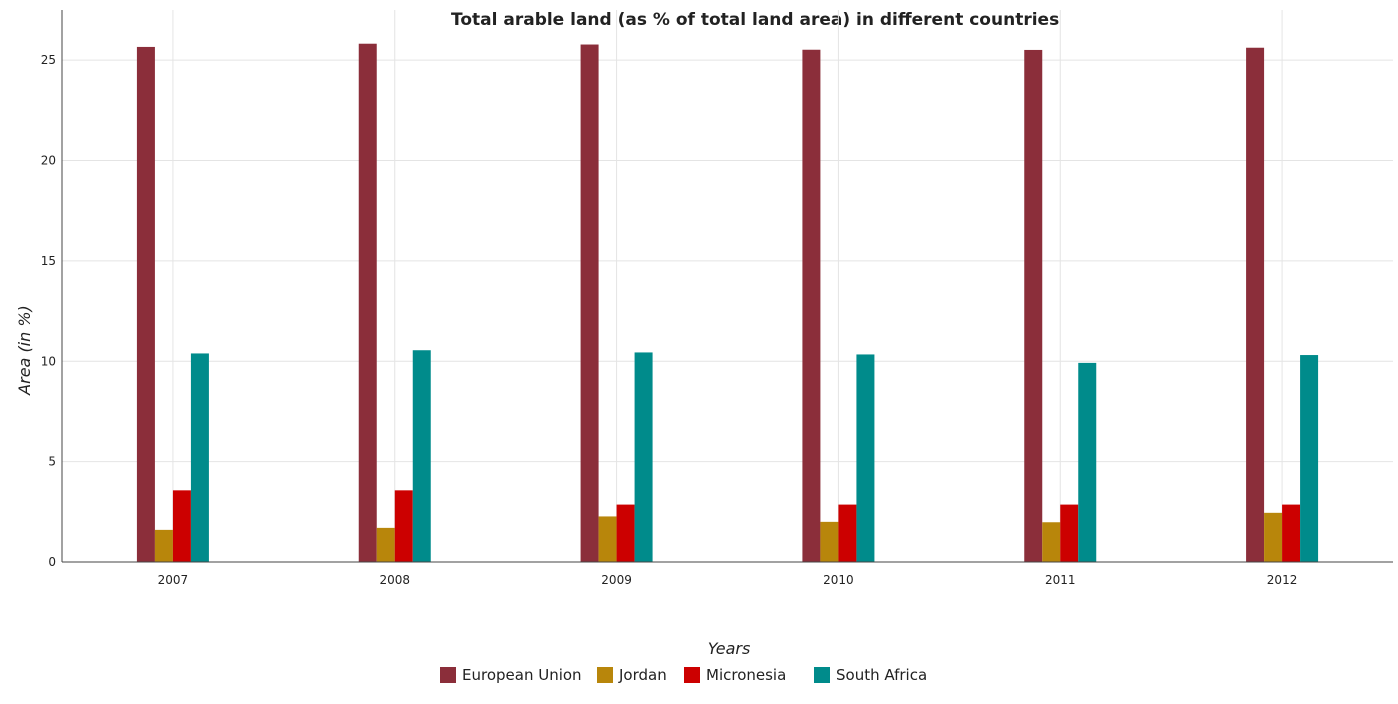  Describe the element at coordinates (367, 303) in the screenshot. I see `bar-european-union-2008` at that location.